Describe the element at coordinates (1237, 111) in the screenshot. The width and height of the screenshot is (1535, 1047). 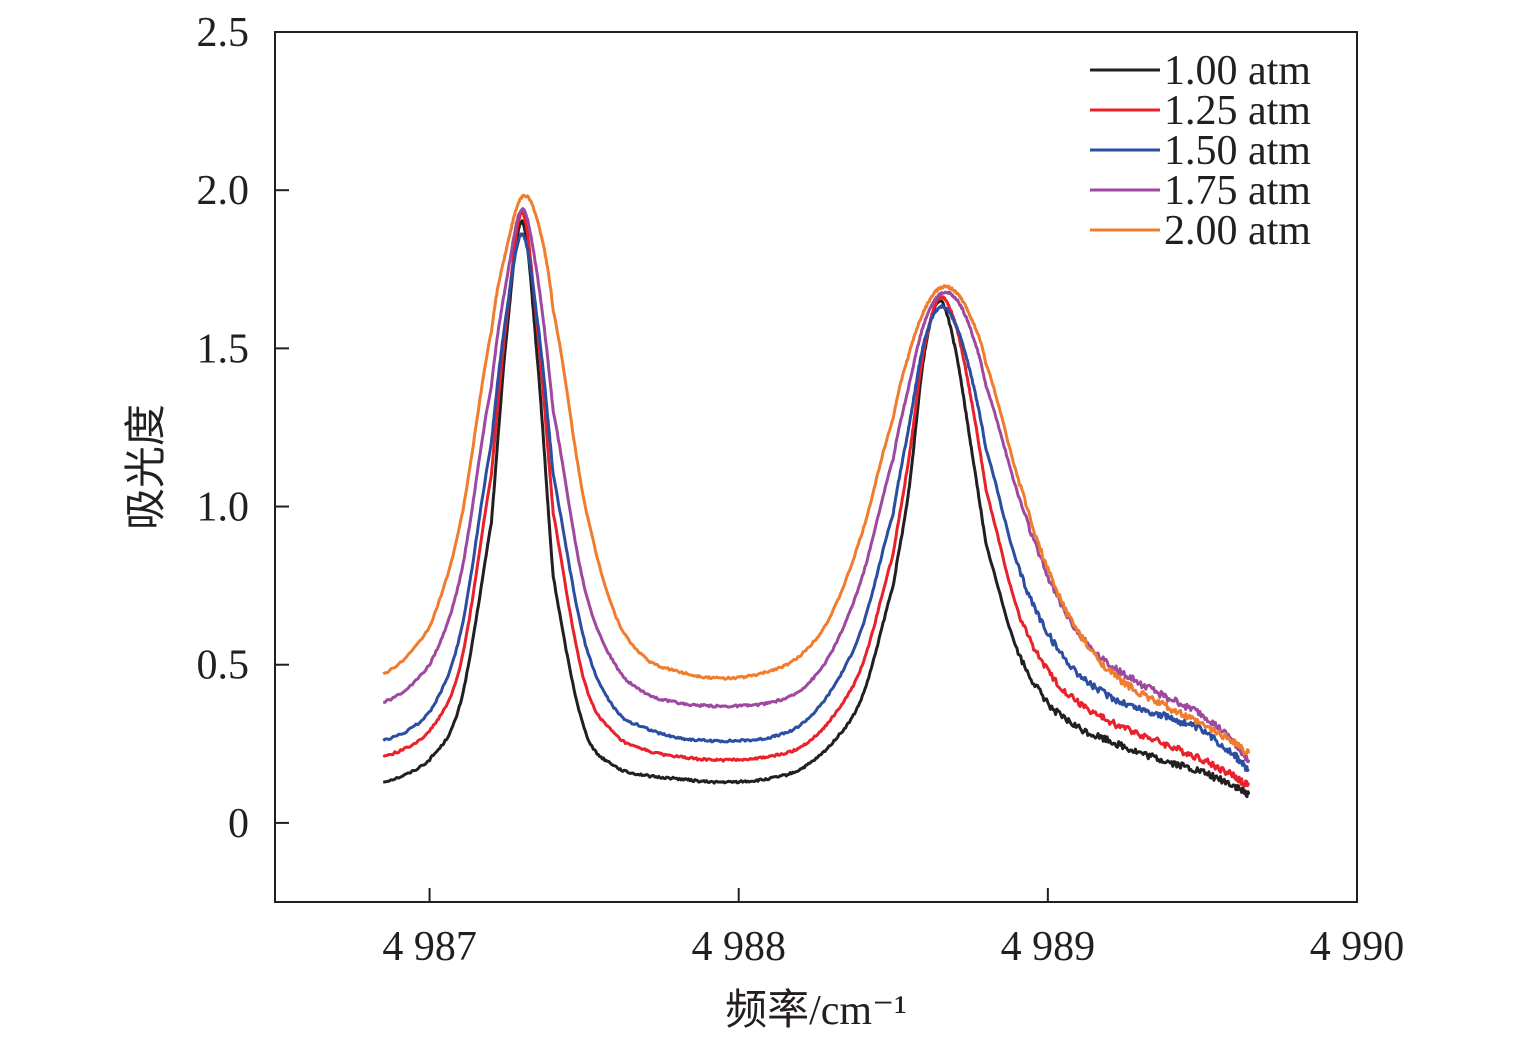
I see `legend-label: 1.25 atm` at that location.